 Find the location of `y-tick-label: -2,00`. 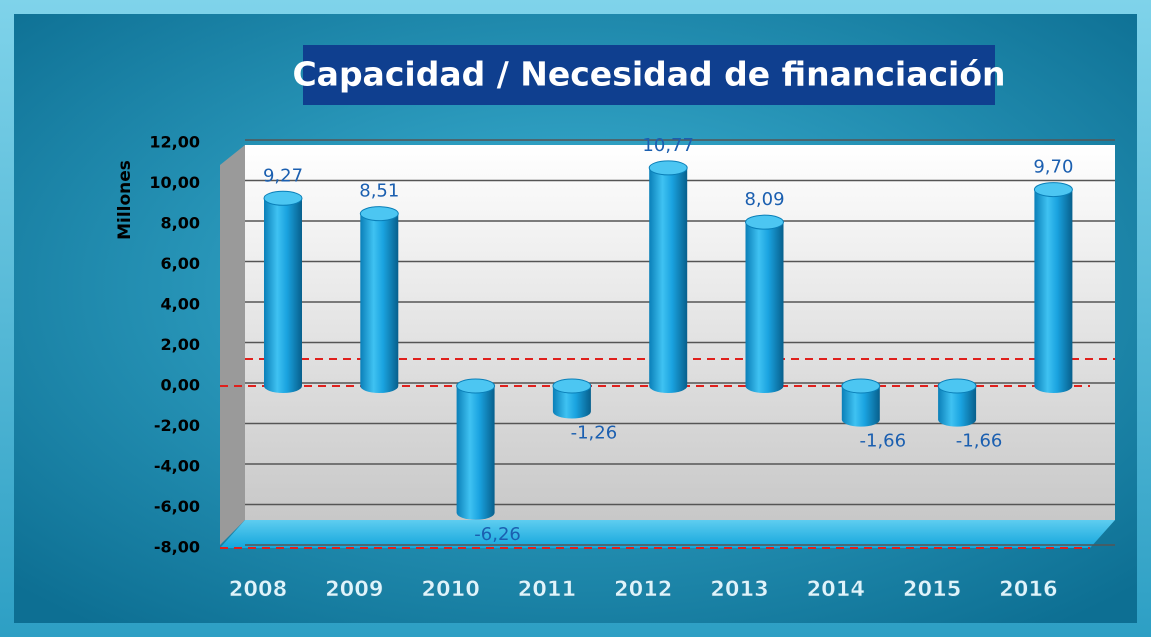

y-tick-label: -2,00 is located at coordinates (177, 425).